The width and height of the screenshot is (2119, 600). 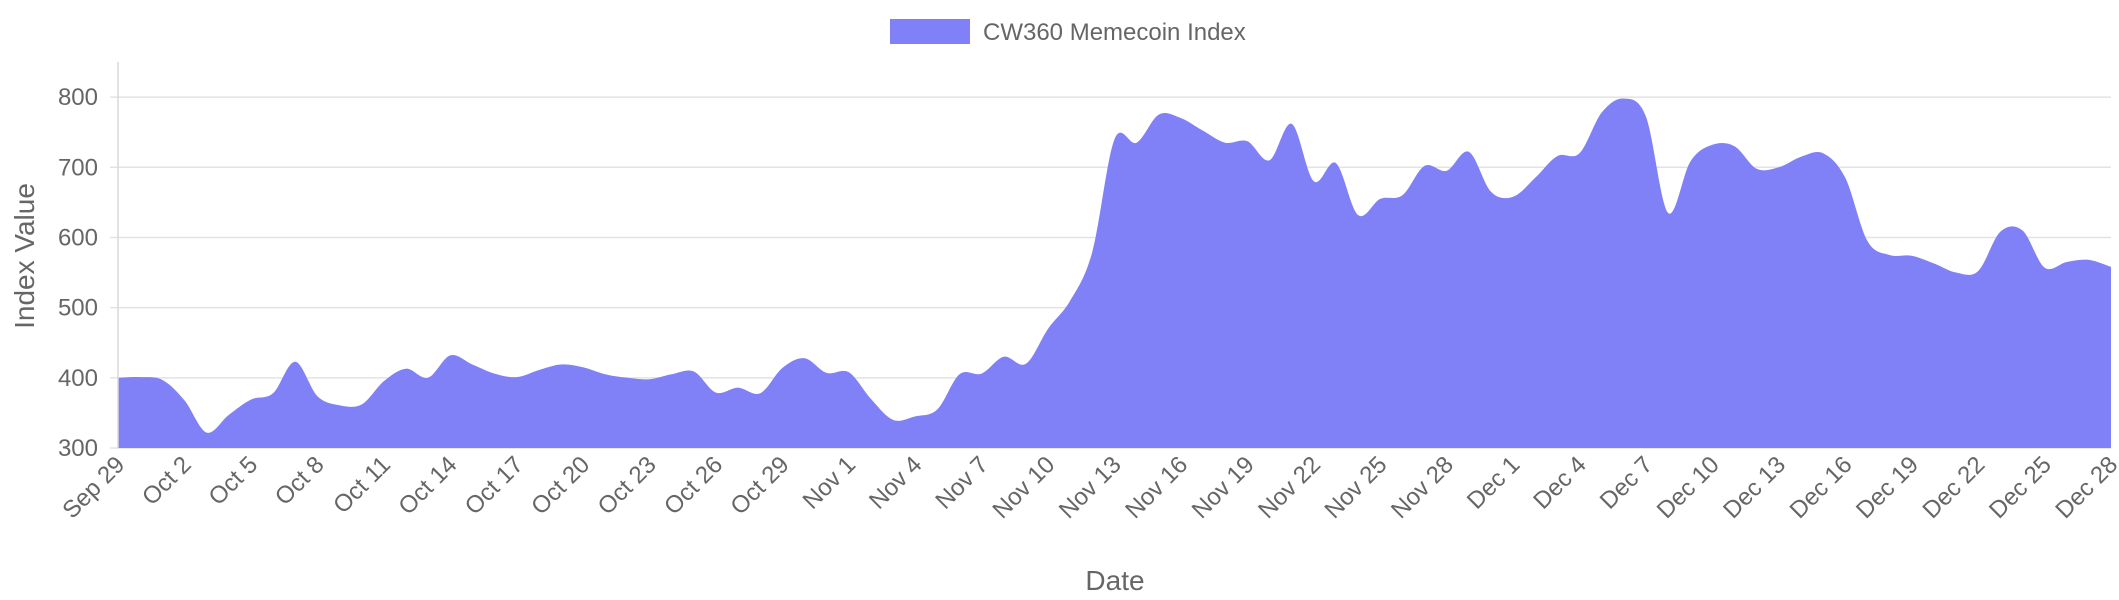 I want to click on legend: CW360 Memecoin Index, so click(x=1068, y=32).